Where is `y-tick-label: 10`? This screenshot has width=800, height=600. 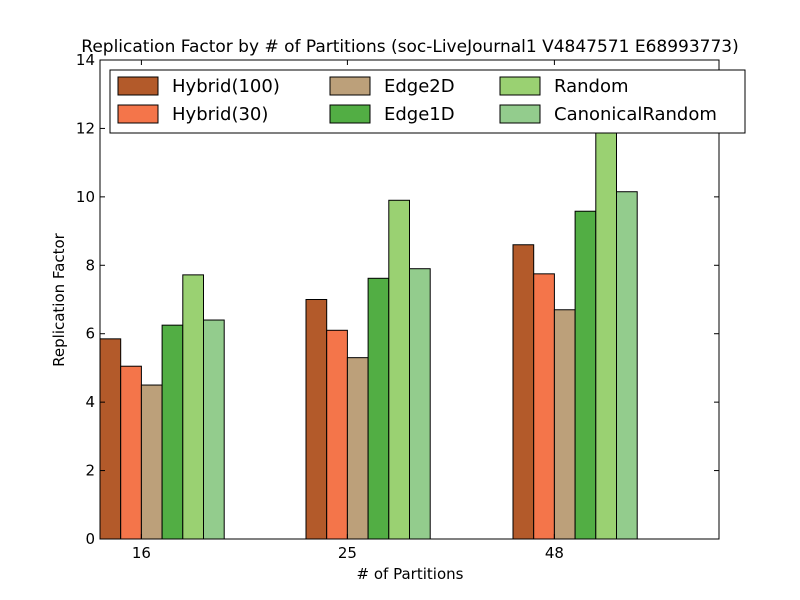 y-tick-label: 10 is located at coordinates (85, 197).